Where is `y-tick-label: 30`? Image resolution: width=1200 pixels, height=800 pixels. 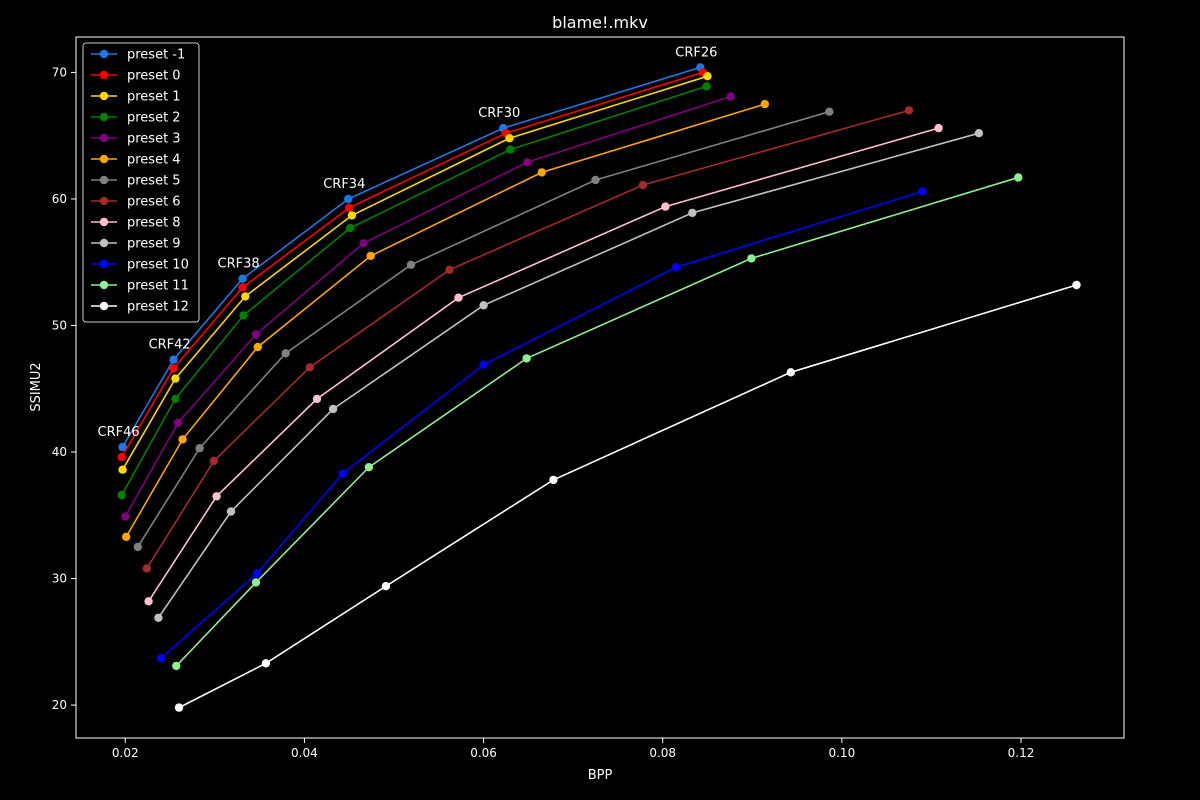 y-tick-label: 30 is located at coordinates (59, 579).